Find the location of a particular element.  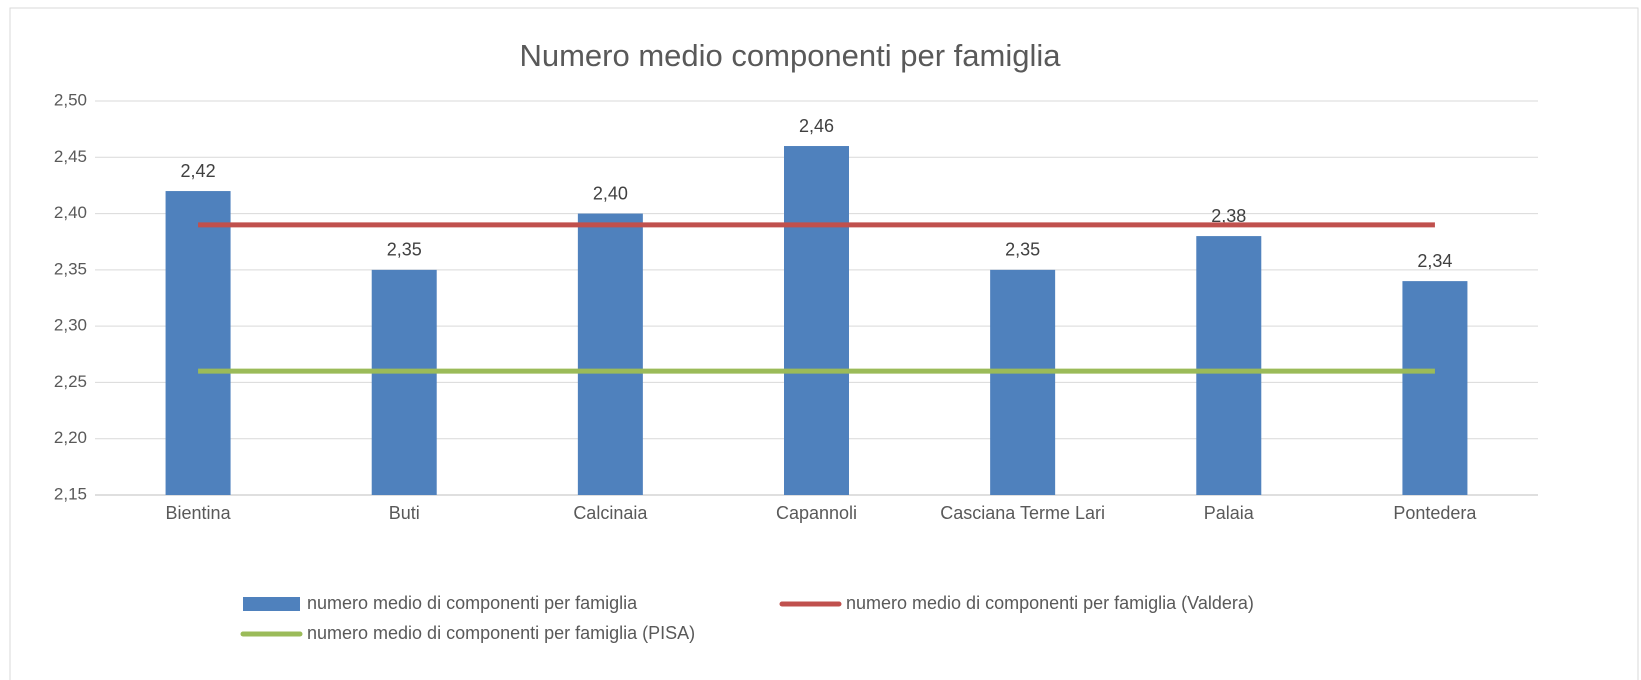

x-tick-label: Pontedera is located at coordinates (1435, 513).